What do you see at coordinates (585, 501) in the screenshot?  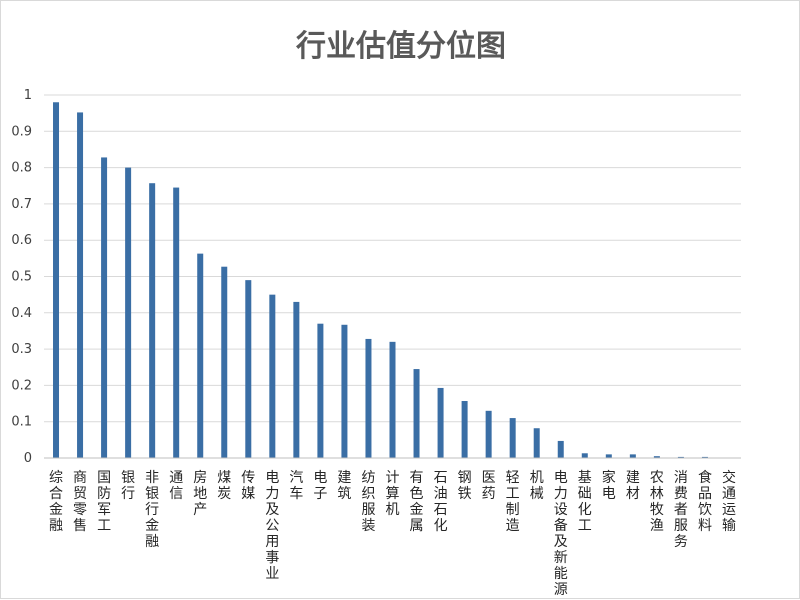 I see `x-category-label: 基础化工` at bounding box center [585, 501].